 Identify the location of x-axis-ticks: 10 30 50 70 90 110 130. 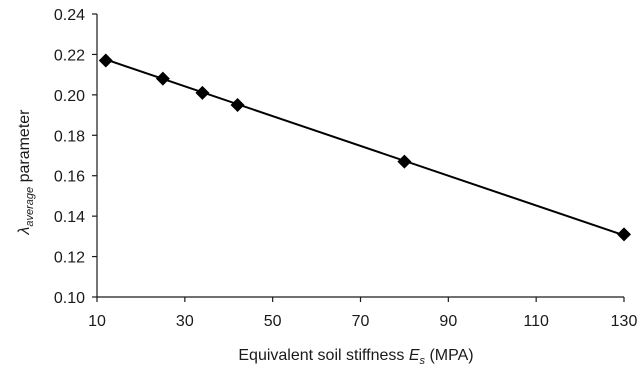
(362, 313).